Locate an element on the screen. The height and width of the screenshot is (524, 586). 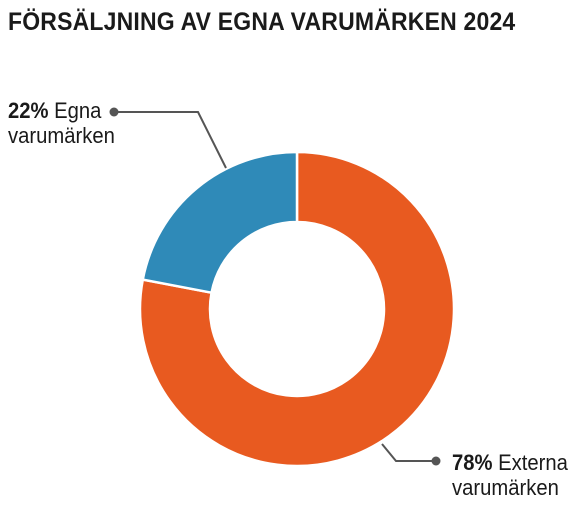
label-egna: 22% Egna varumärken is located at coordinates (61, 123).